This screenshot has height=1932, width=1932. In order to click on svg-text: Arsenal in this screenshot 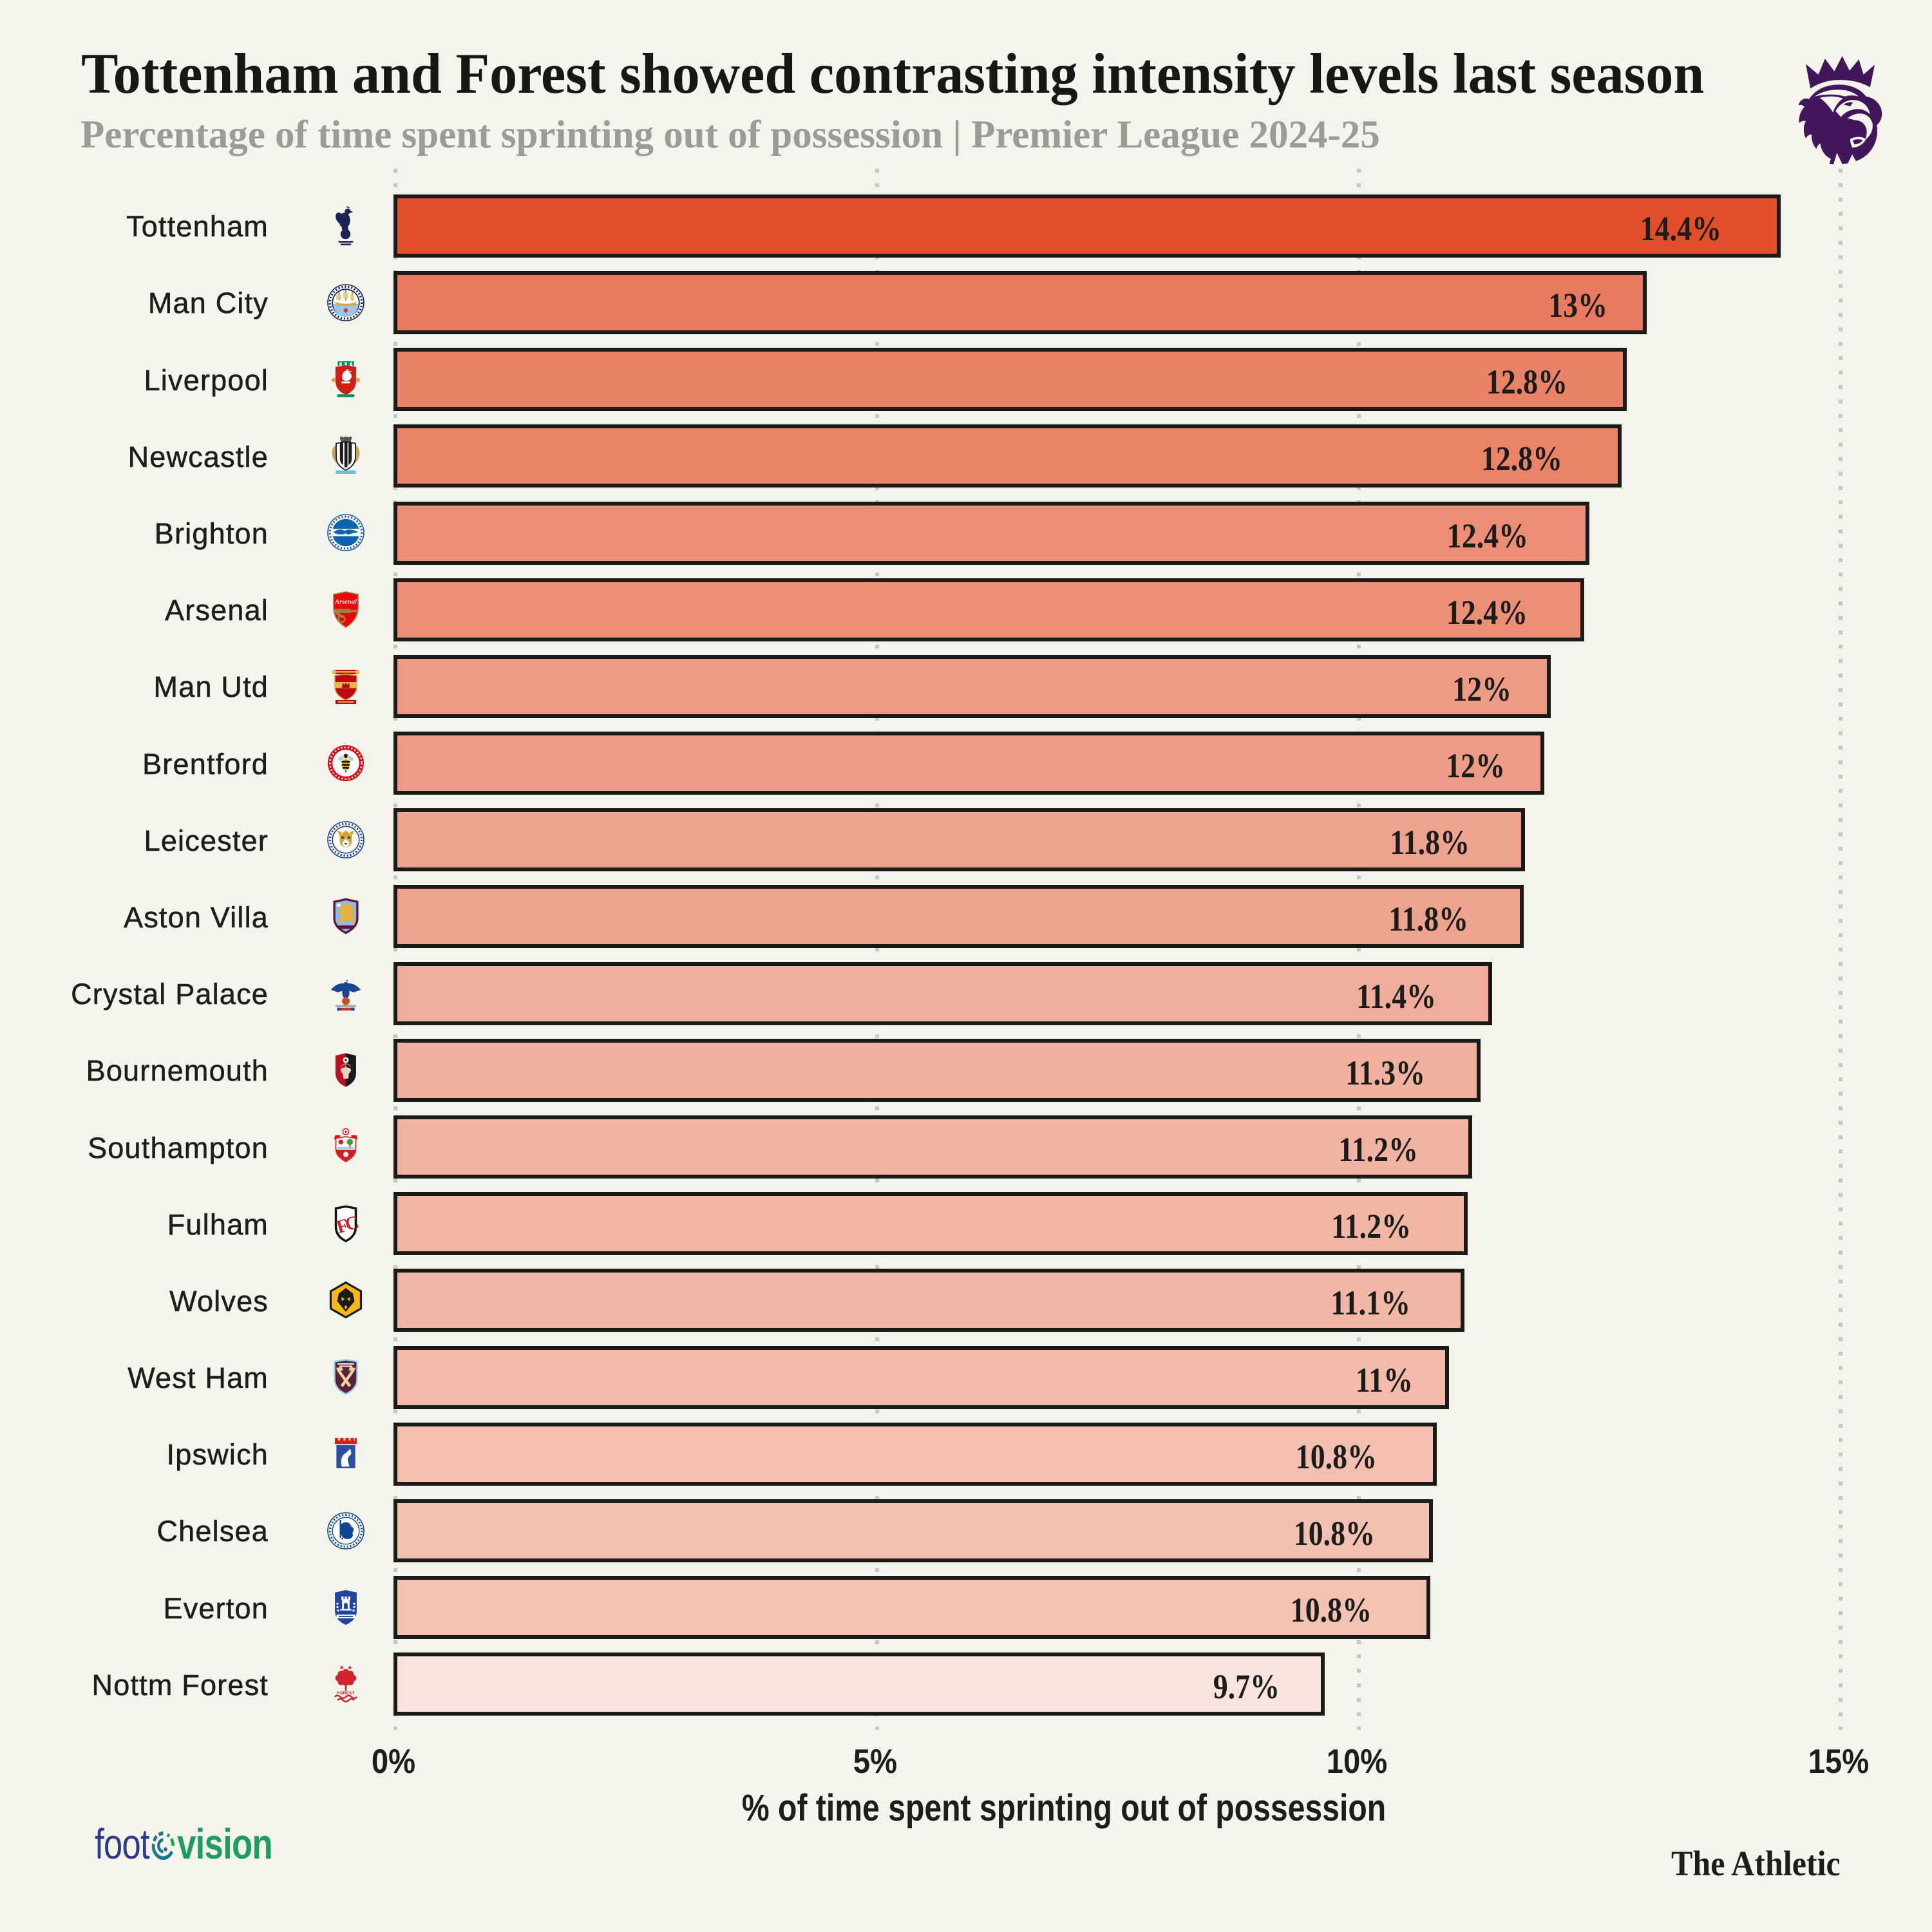, I will do `click(346, 603)`.